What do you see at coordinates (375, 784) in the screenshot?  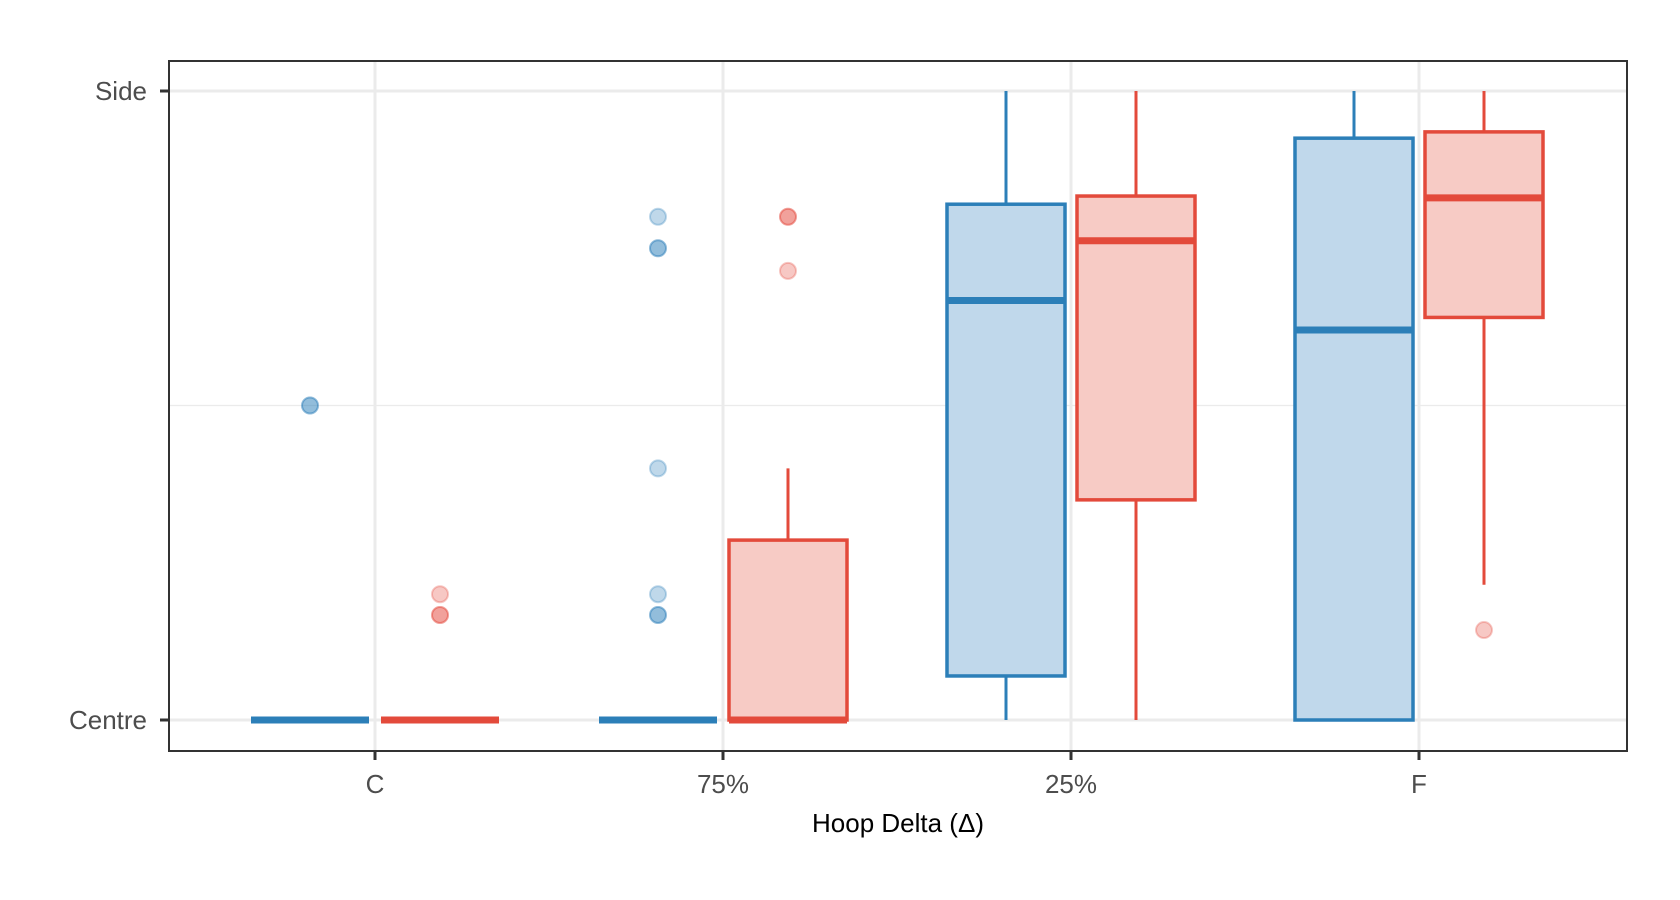 I see `x-tick-label: C` at bounding box center [375, 784].